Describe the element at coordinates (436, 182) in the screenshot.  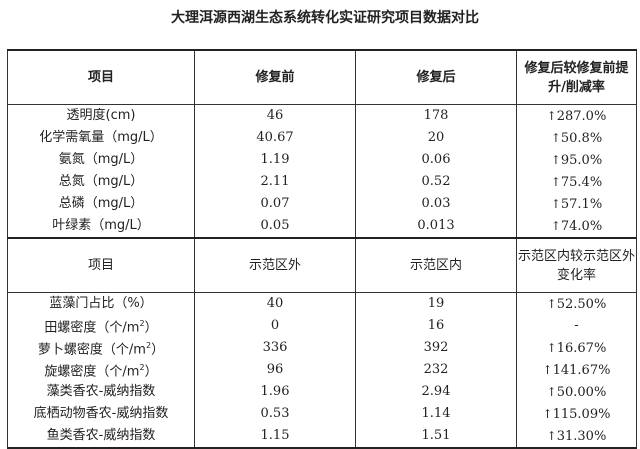
I see `after-cell: 0.52` at that location.